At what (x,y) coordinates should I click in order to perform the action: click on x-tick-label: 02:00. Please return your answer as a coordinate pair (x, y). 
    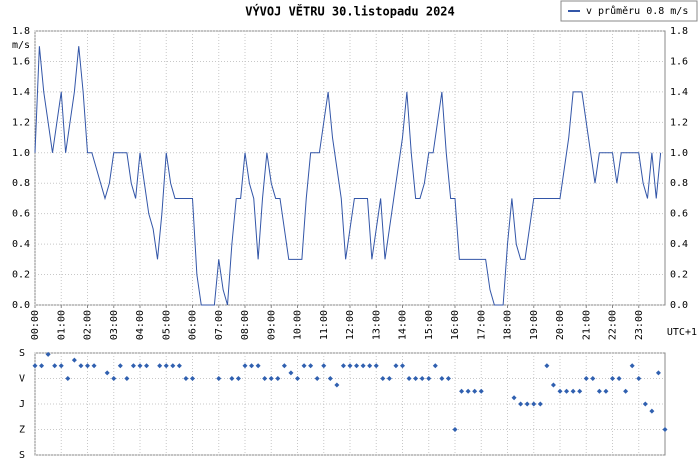
    Looking at the image, I should click on (88, 325).